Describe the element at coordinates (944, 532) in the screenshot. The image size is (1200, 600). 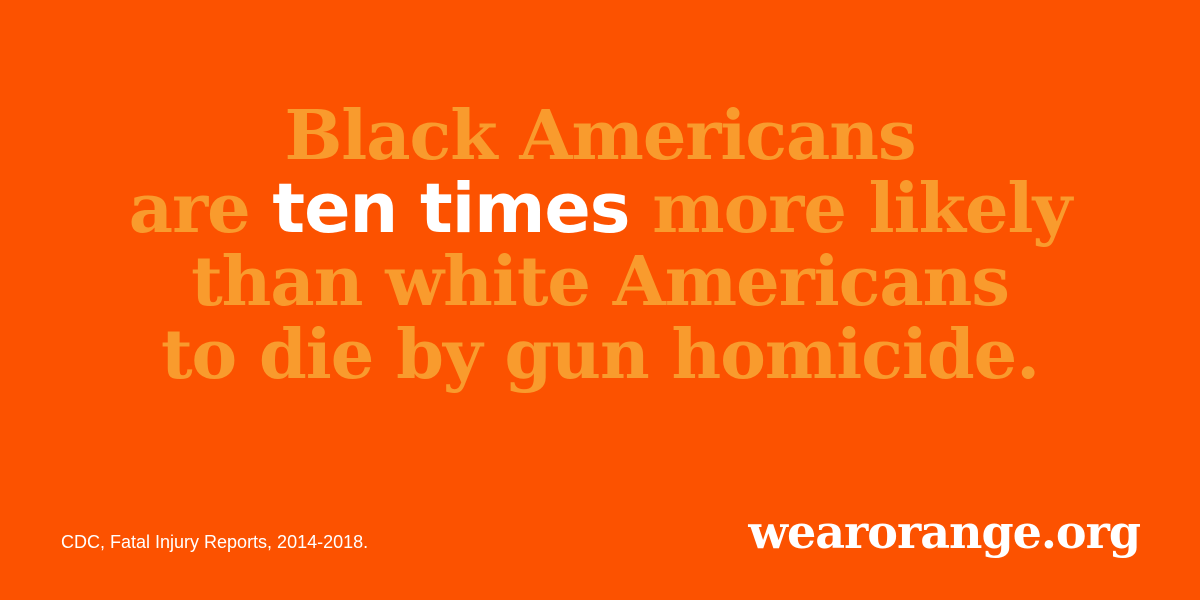
I see `brand-url: wearorange.org` at that location.